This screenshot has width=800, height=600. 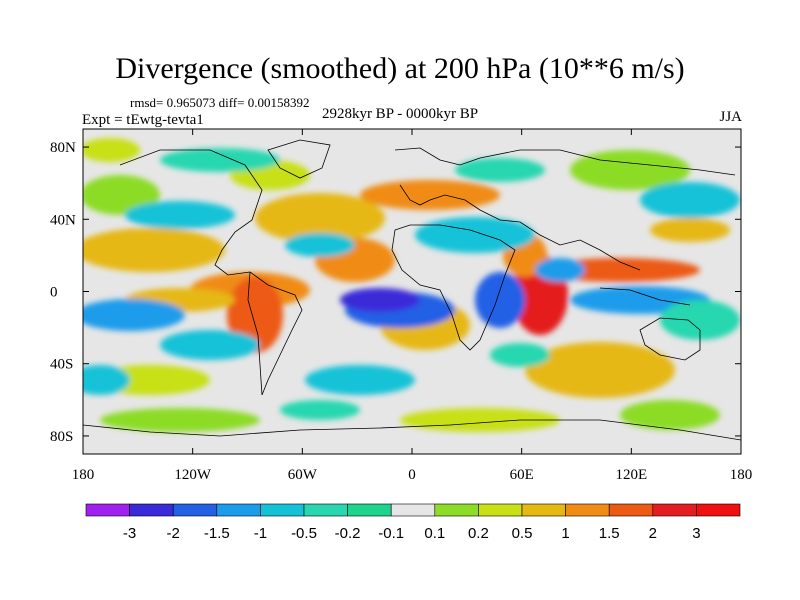 What do you see at coordinates (730, 117) in the screenshot?
I see `season-label: JJA` at bounding box center [730, 117].